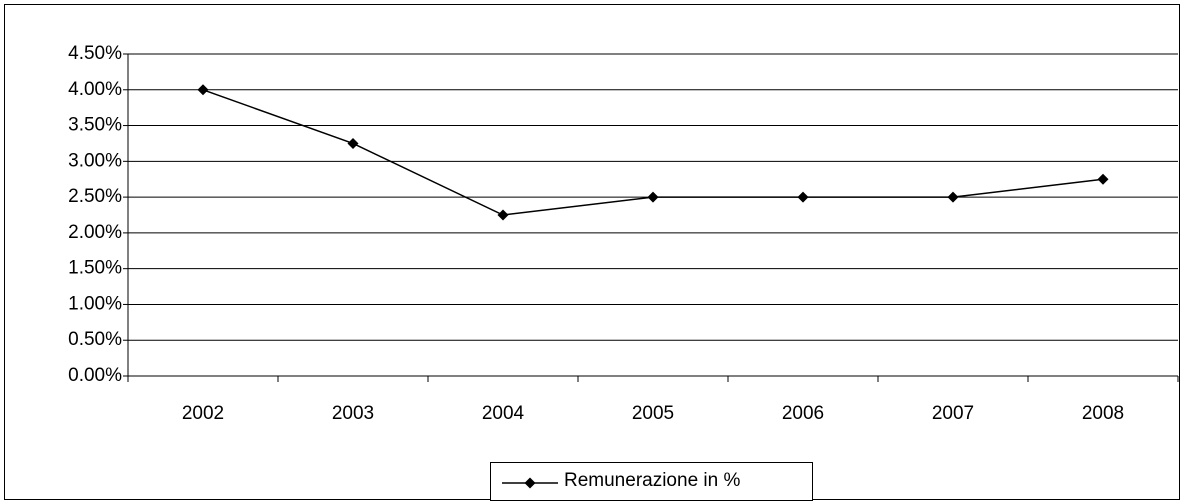 This screenshot has width=1184, height=504. Describe the element at coordinates (95, 53) in the screenshot. I see `y-tick-label: 4.50%` at that location.